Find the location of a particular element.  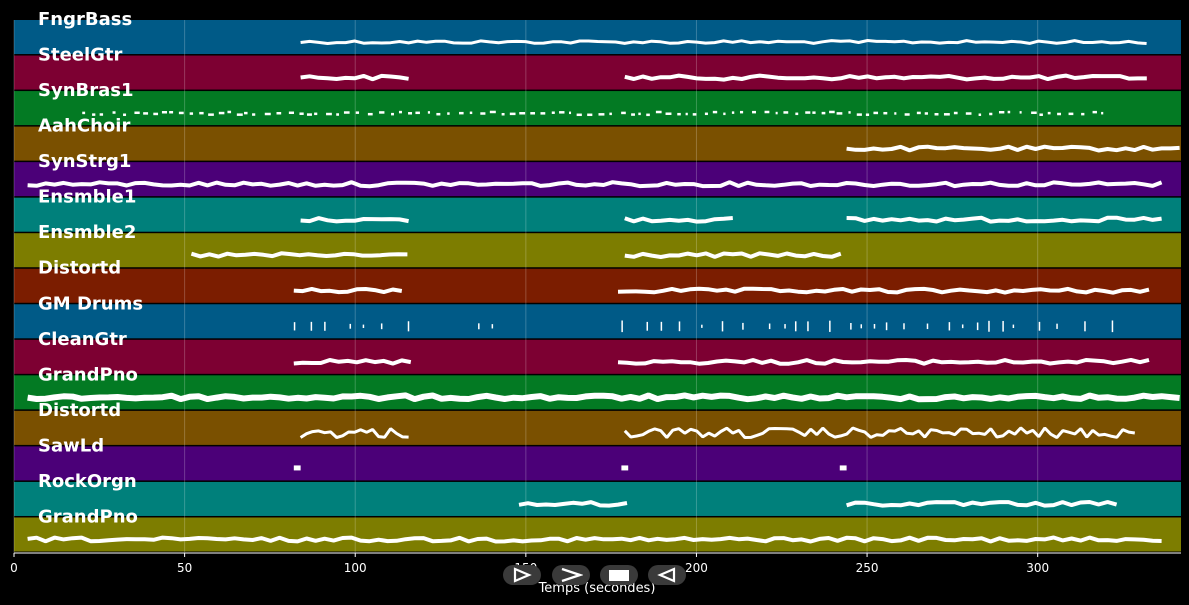

track-label: CleanGtr is located at coordinates (82, 339).